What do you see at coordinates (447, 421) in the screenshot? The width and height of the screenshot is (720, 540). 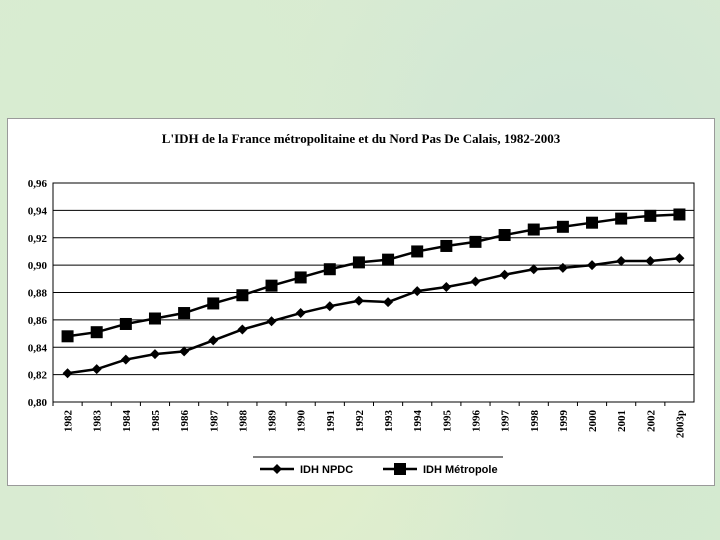 I see `x-tick-label: 1995` at bounding box center [447, 421].